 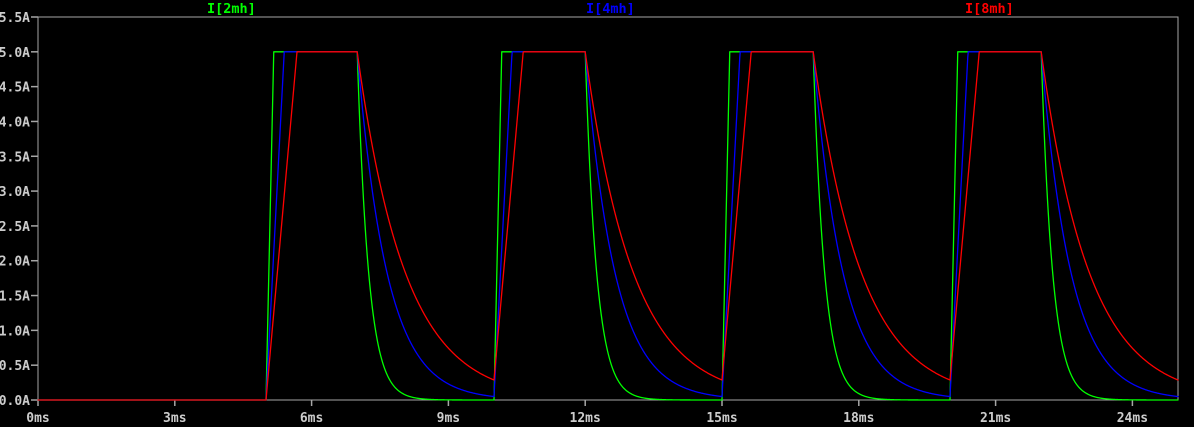 What do you see at coordinates (721, 418) in the screenshot?
I see `x-tick-label: 15ms` at bounding box center [721, 418].